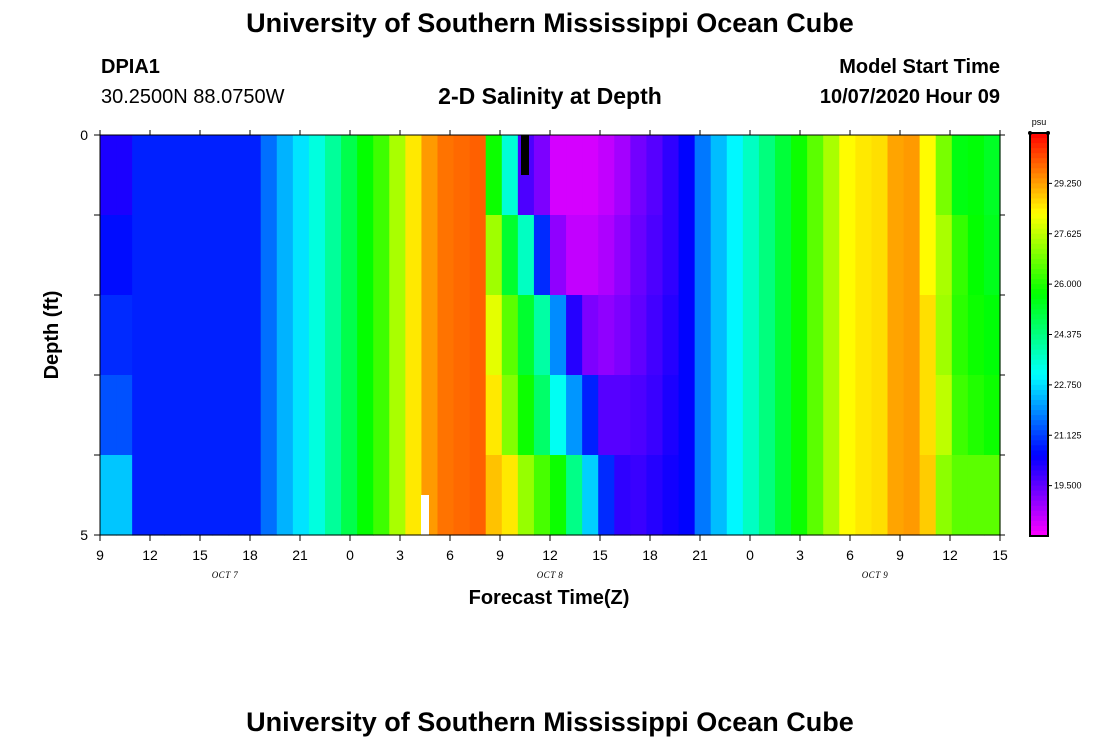 The height and width of the screenshot is (750, 1100). What do you see at coordinates (875, 575) in the screenshot?
I see `day-label: OCT 9` at bounding box center [875, 575].